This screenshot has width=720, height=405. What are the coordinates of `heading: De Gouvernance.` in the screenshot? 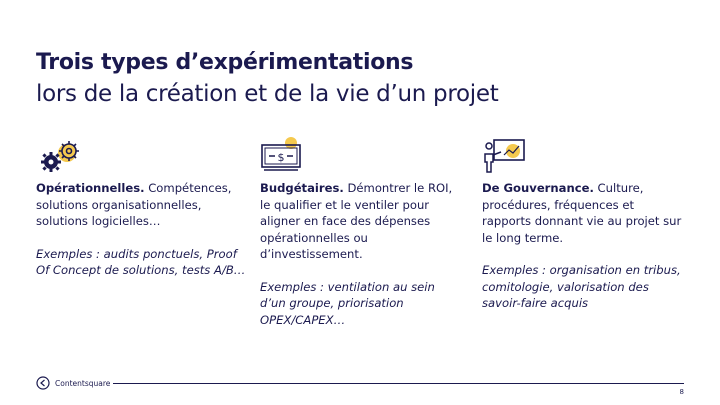 It's located at (538, 188).